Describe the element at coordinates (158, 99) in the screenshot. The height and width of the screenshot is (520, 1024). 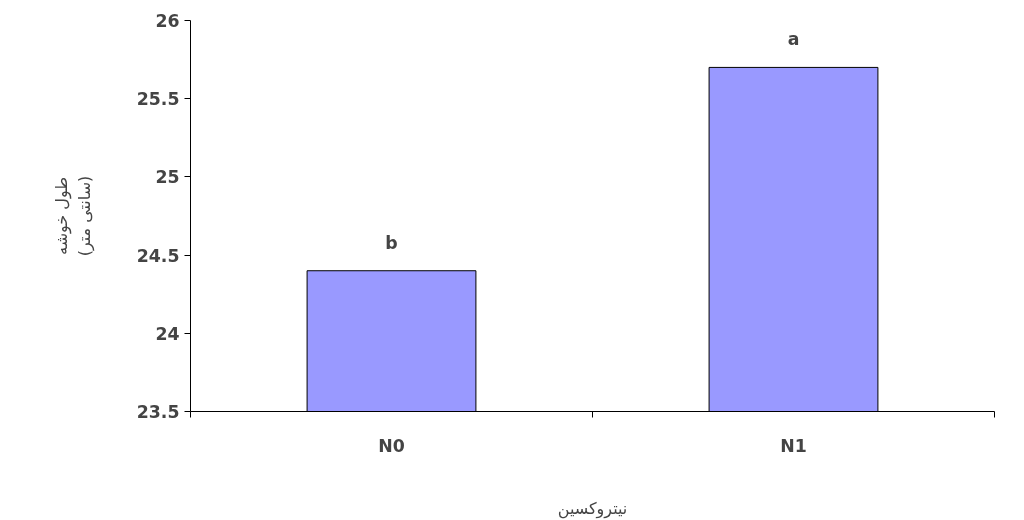
I see `y-tick-label: 25.5` at that location.